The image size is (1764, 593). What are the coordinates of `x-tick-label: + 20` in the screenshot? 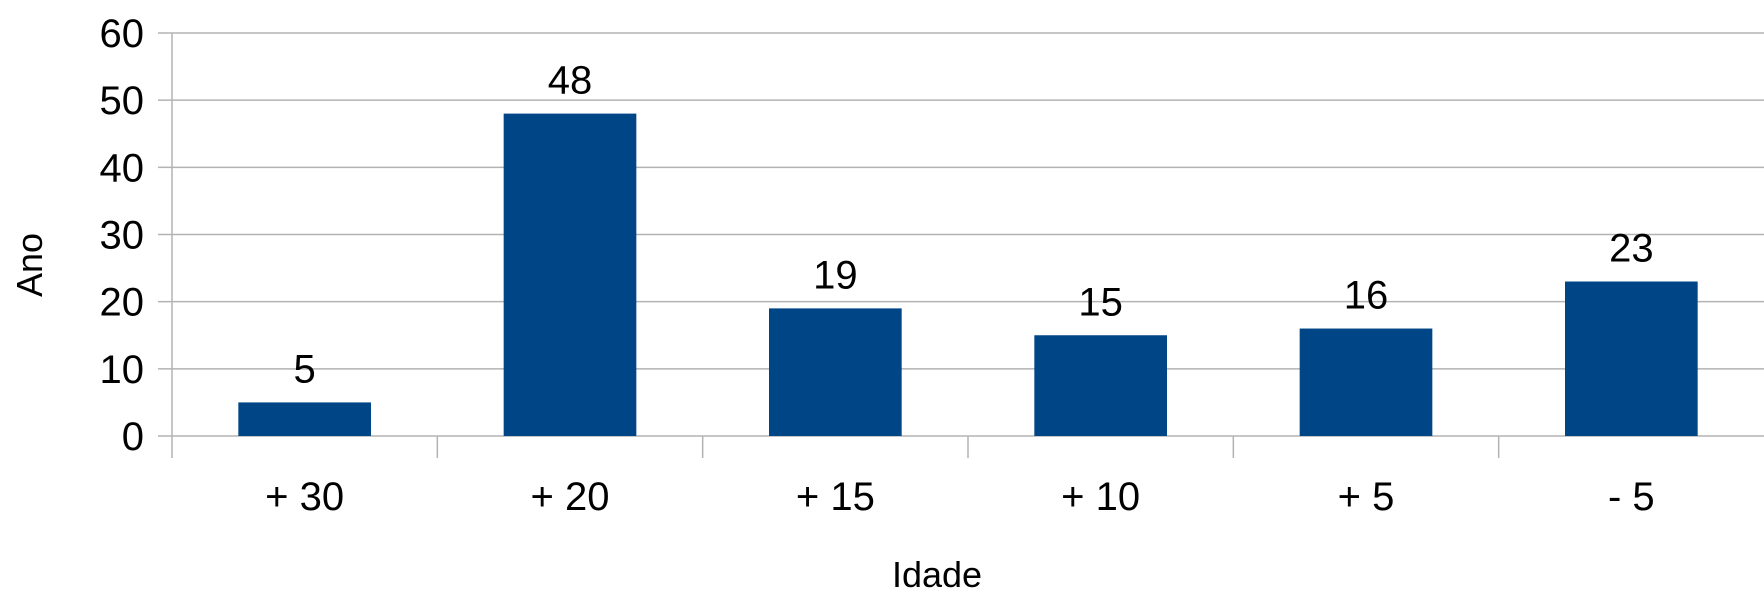 It's located at (570, 497).